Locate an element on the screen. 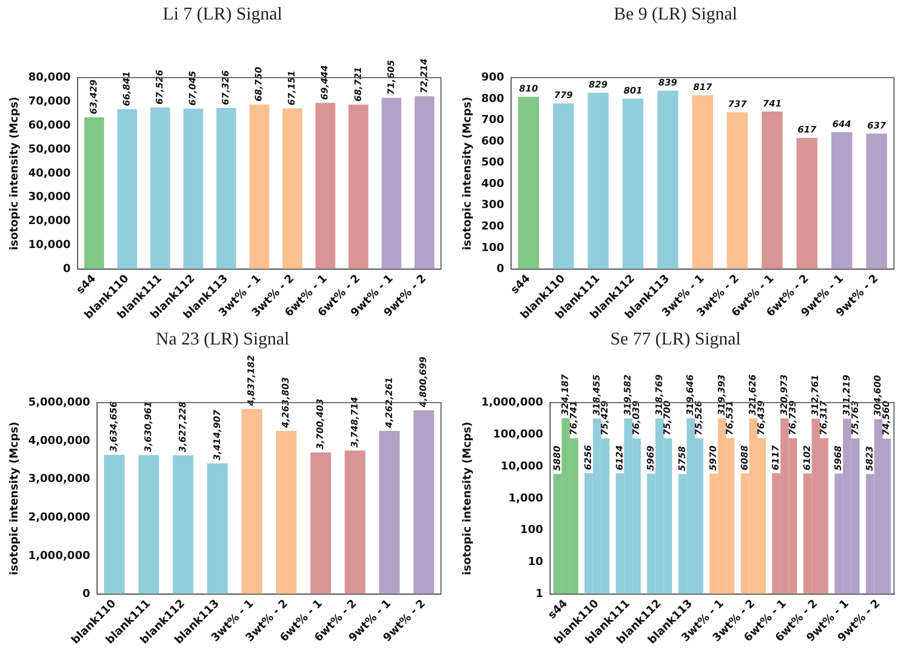 This screenshot has height=651, width=906. data-label: 737 is located at coordinates (738, 105).